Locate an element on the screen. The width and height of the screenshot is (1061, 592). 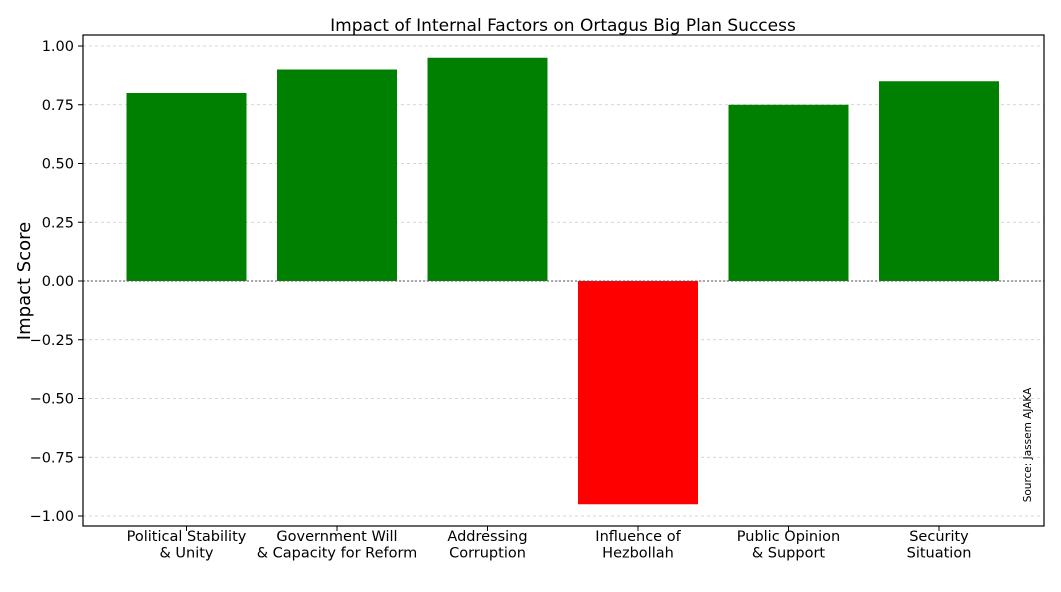
y-tick-label: 0.25 is located at coordinates (58, 223).